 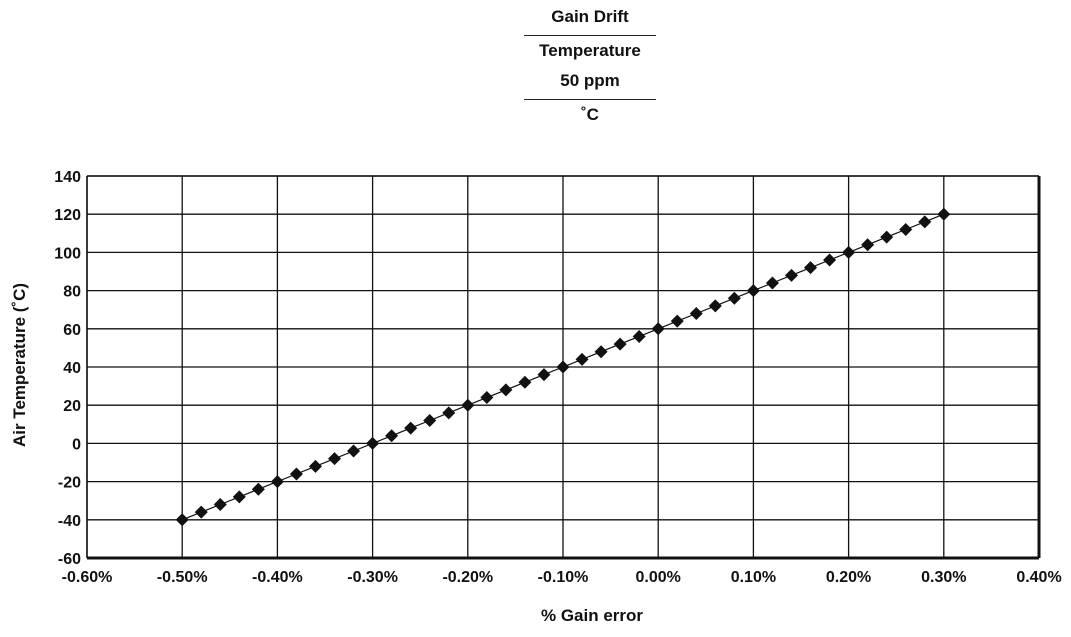 What do you see at coordinates (69, 521) in the screenshot?
I see `y-tick-label: -40` at bounding box center [69, 521].